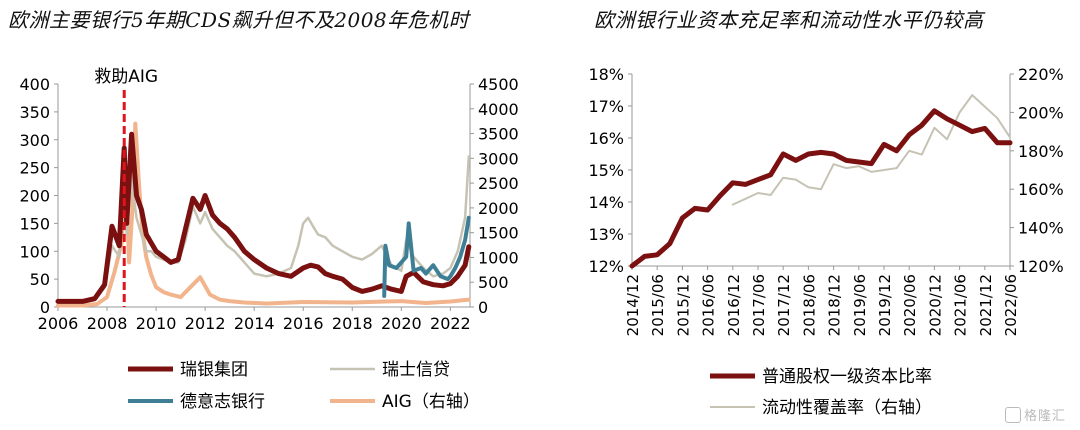 This screenshot has height=430, width=1080. I want to click on x-tick-label: 2014/12, so click(633, 305).